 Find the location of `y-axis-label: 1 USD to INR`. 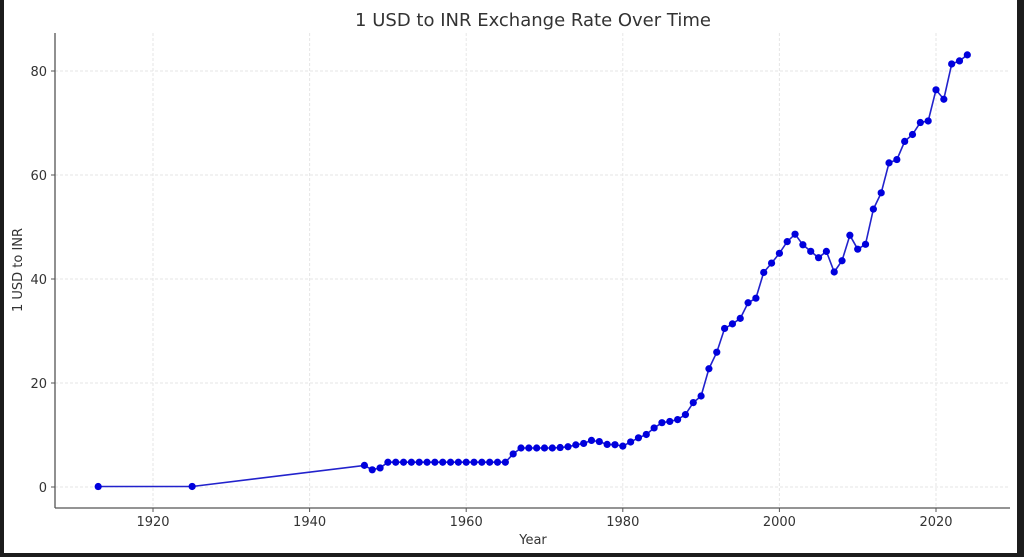

y-axis-label: 1 USD to INR is located at coordinates (18, 270).